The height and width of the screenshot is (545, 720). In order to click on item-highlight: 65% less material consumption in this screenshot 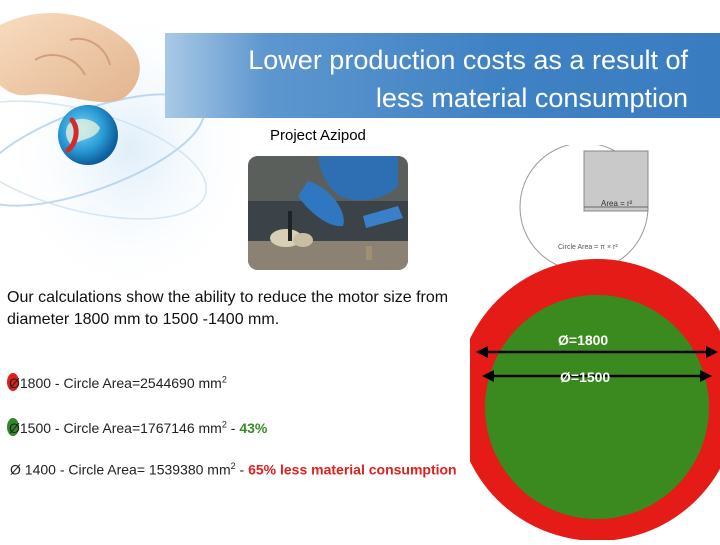, I will do `click(352, 469)`.